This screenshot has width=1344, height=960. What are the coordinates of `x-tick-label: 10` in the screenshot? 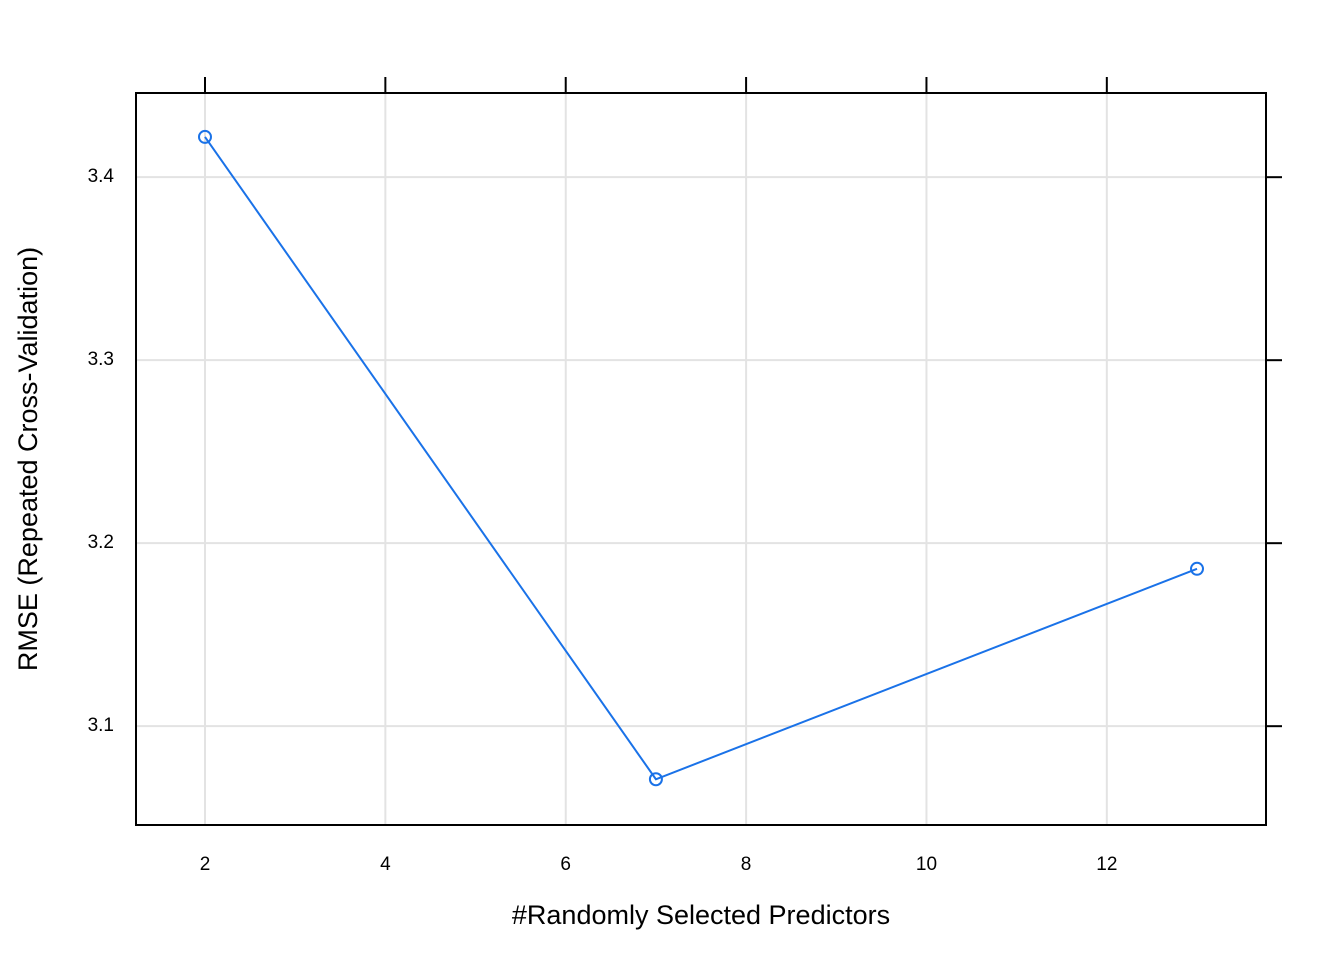 It's located at (926, 864).